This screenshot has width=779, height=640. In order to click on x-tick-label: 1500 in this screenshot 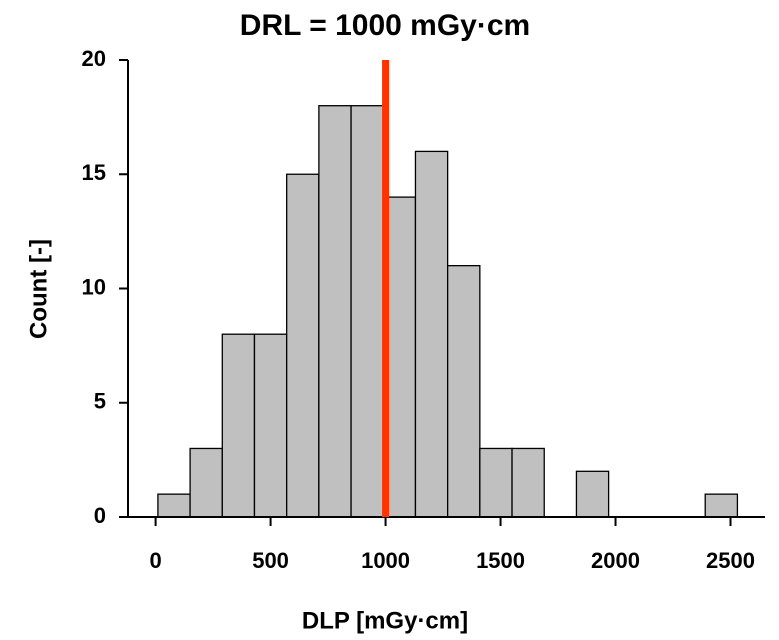, I will do `click(500, 560)`.